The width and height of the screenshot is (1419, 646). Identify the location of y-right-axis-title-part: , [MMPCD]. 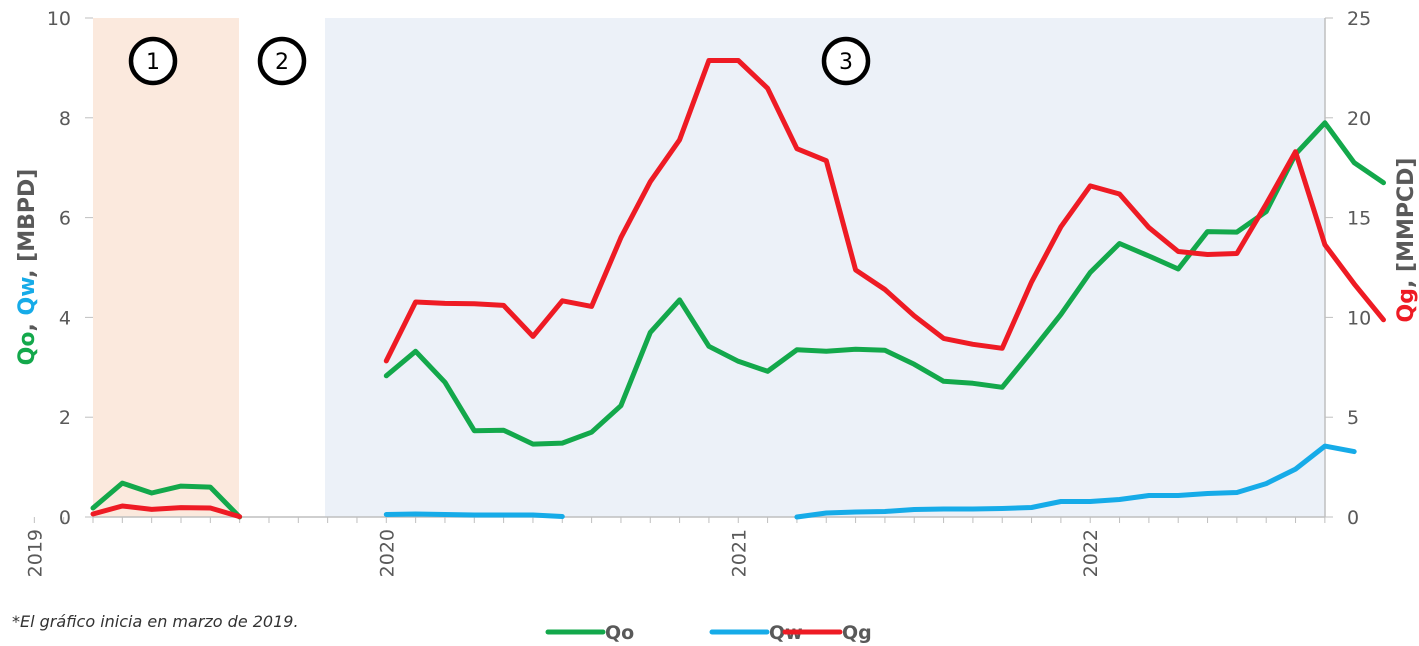
(1406, 223).